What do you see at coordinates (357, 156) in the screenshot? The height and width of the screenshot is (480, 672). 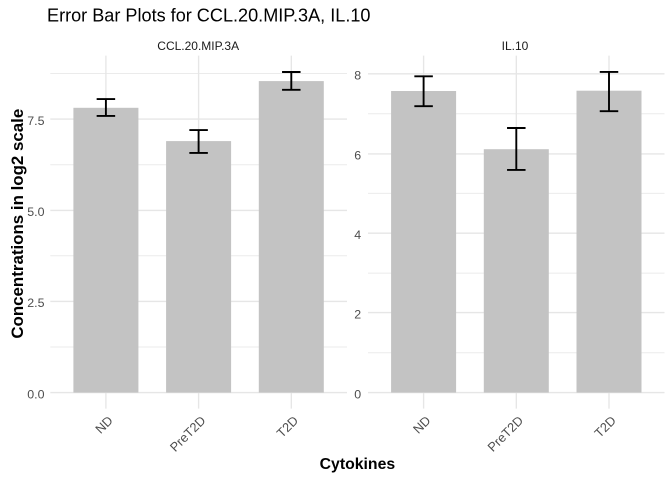 I see `svg-text: 6` at bounding box center [357, 156].